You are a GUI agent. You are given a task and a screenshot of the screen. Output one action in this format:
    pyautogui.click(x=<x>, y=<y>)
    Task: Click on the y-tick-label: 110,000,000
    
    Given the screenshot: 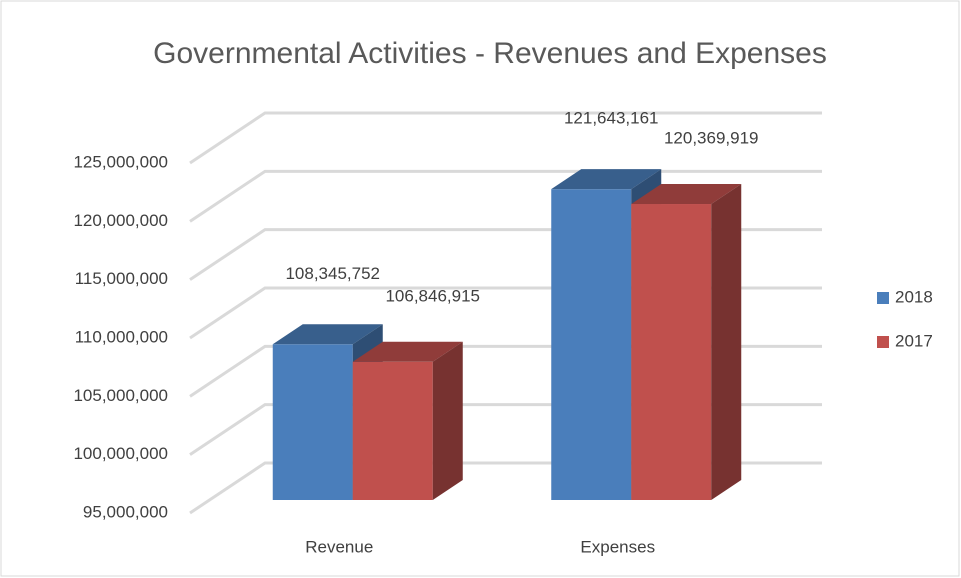 What is the action you would take?
    pyautogui.click(x=121, y=336)
    